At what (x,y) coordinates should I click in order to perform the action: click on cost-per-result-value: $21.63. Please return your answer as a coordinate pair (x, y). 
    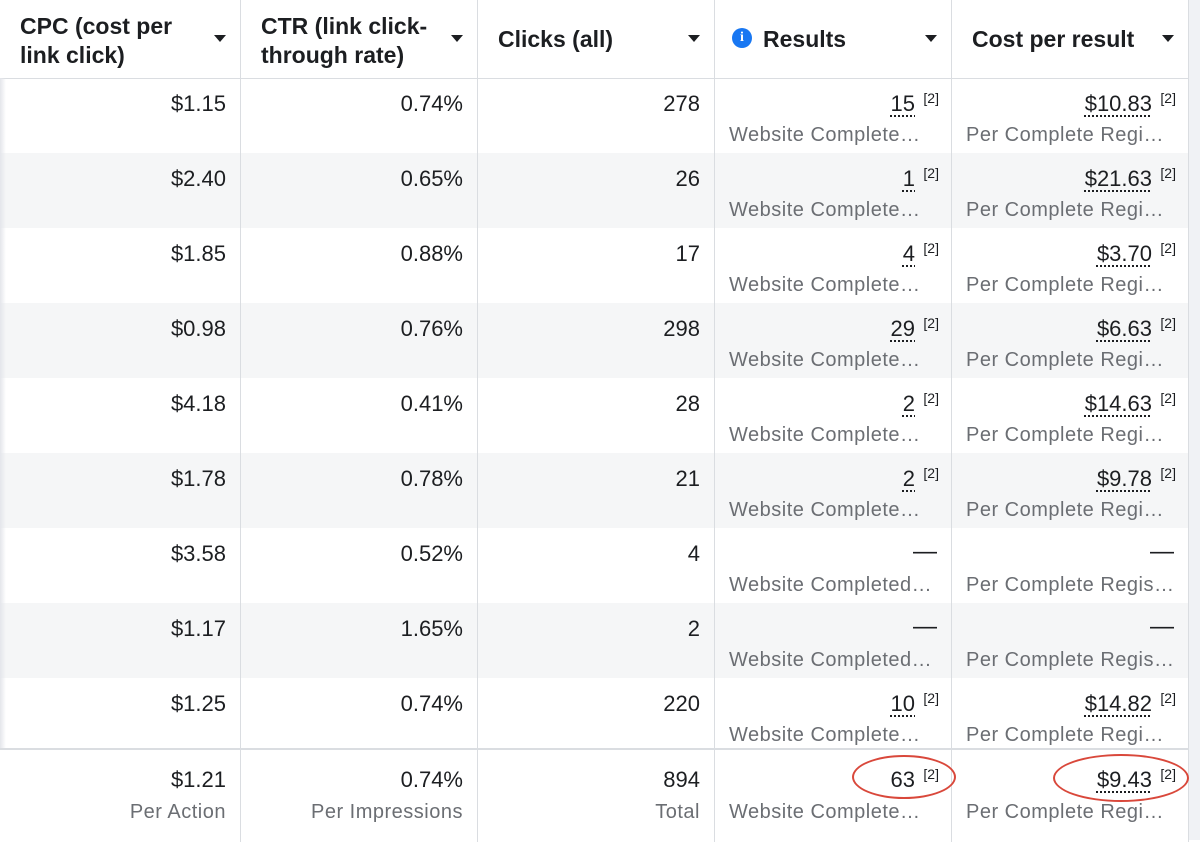
    Looking at the image, I should click on (1118, 178).